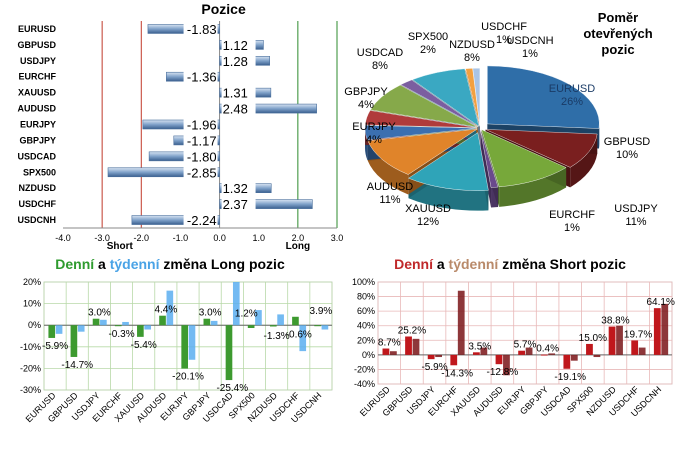 The height and width of the screenshot is (452, 680). What do you see at coordinates (202, 140) in the screenshot?
I see `value-label: -1.17` at bounding box center [202, 140].